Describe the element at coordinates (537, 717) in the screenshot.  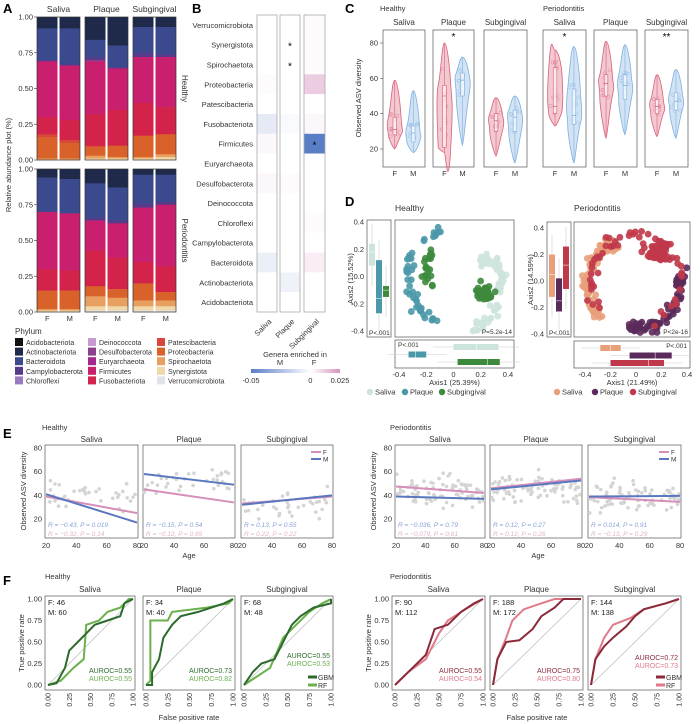
I see `x-axis-label: False positive rate` at that location.